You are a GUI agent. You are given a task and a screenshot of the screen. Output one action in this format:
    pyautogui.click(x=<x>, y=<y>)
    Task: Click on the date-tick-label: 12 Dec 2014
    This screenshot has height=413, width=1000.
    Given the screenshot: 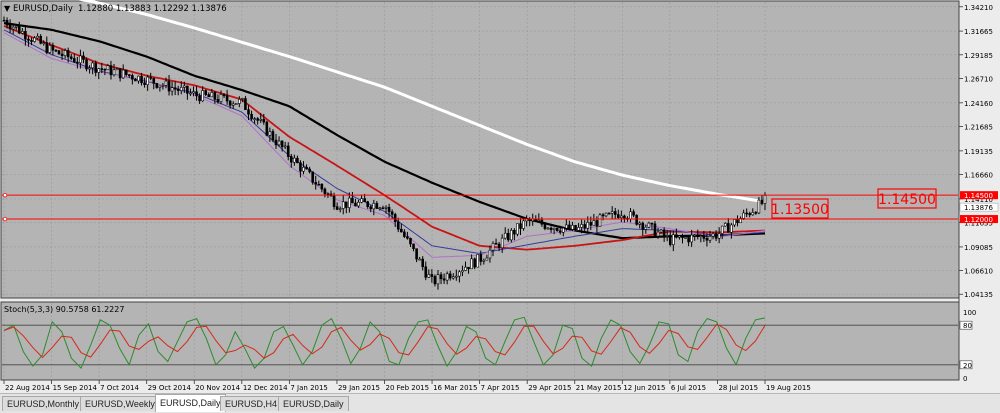 What is the action you would take?
    pyautogui.click(x=265, y=388)
    